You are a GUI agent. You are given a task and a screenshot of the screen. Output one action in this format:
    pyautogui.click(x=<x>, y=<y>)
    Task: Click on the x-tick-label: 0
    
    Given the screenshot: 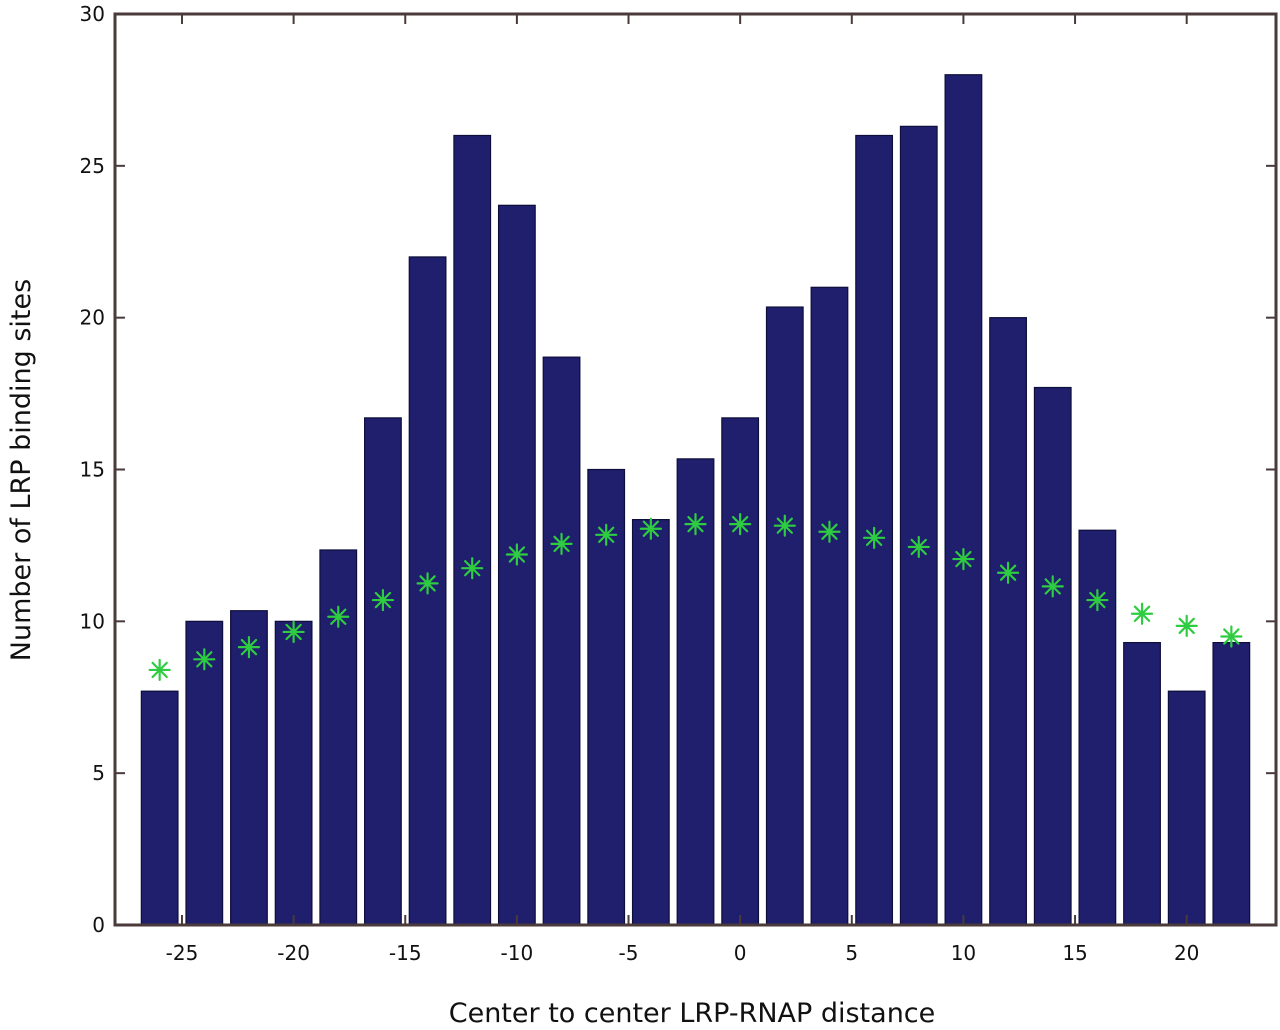 What is the action you would take?
    pyautogui.click(x=740, y=953)
    